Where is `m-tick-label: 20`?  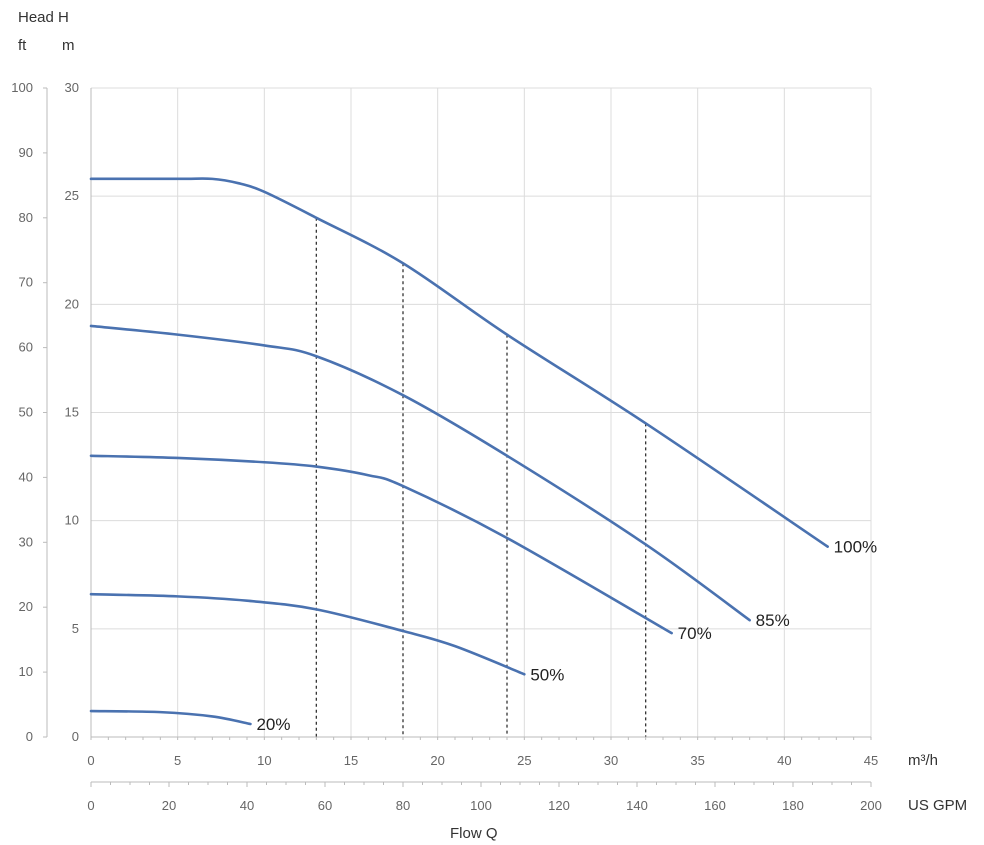 m-tick-label: 20 is located at coordinates (72, 303).